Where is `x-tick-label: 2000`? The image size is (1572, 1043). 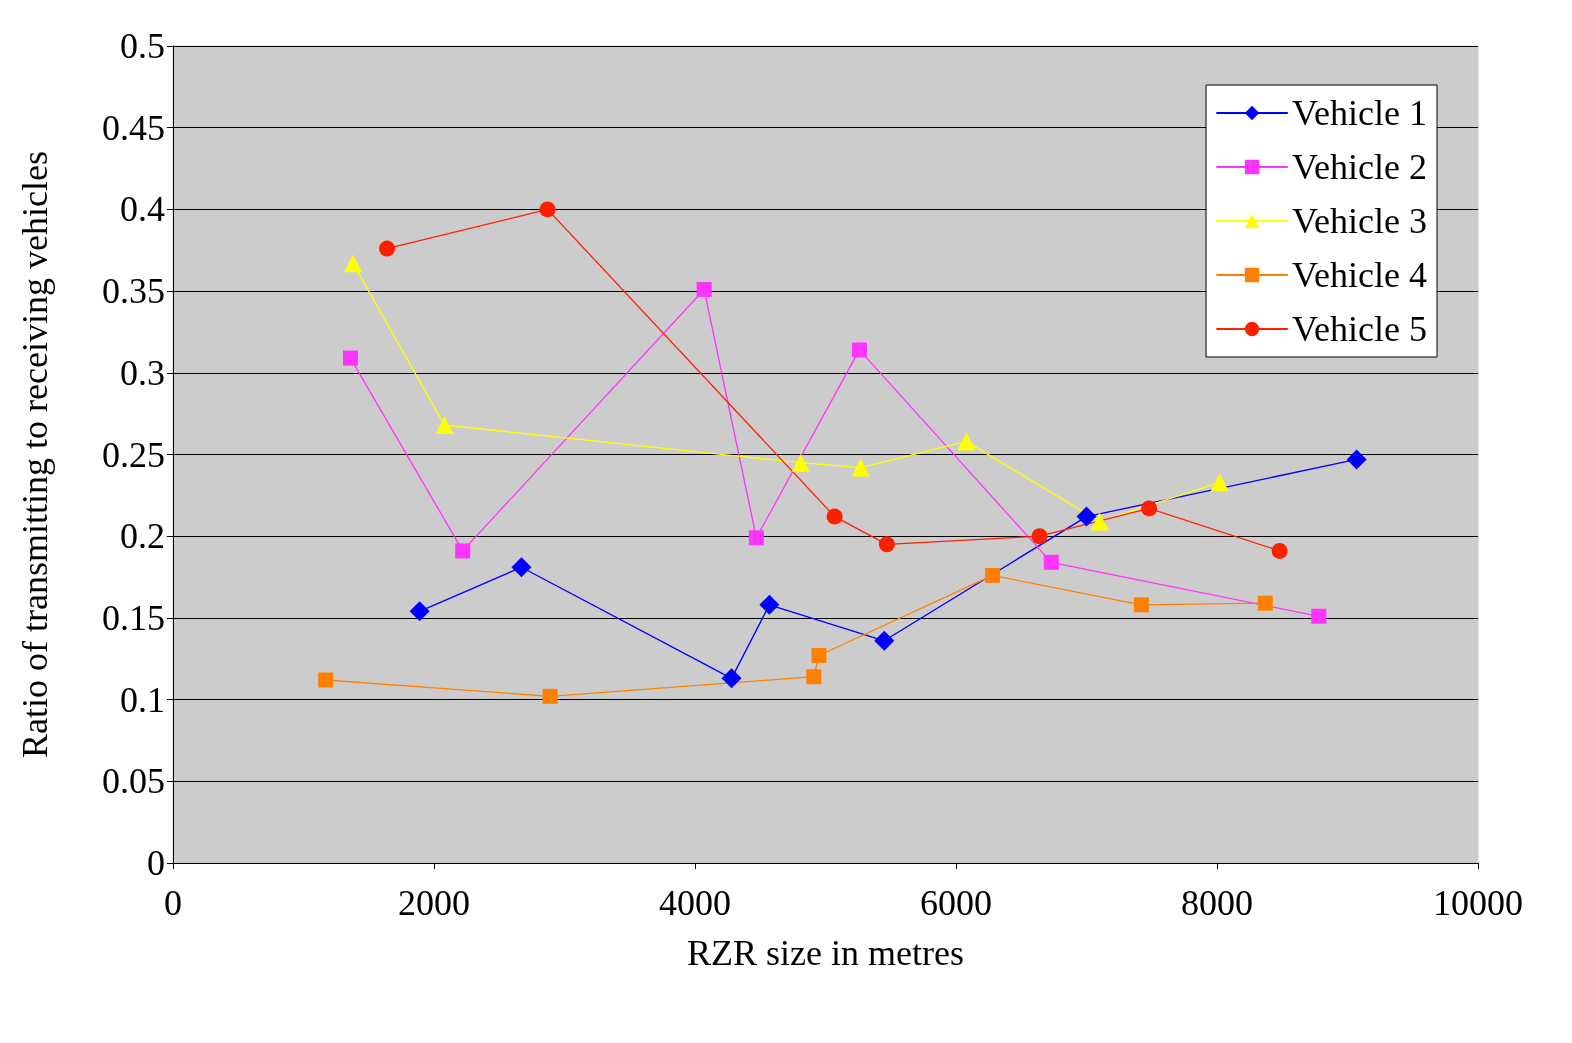
x-tick-label: 2000 is located at coordinates (434, 903).